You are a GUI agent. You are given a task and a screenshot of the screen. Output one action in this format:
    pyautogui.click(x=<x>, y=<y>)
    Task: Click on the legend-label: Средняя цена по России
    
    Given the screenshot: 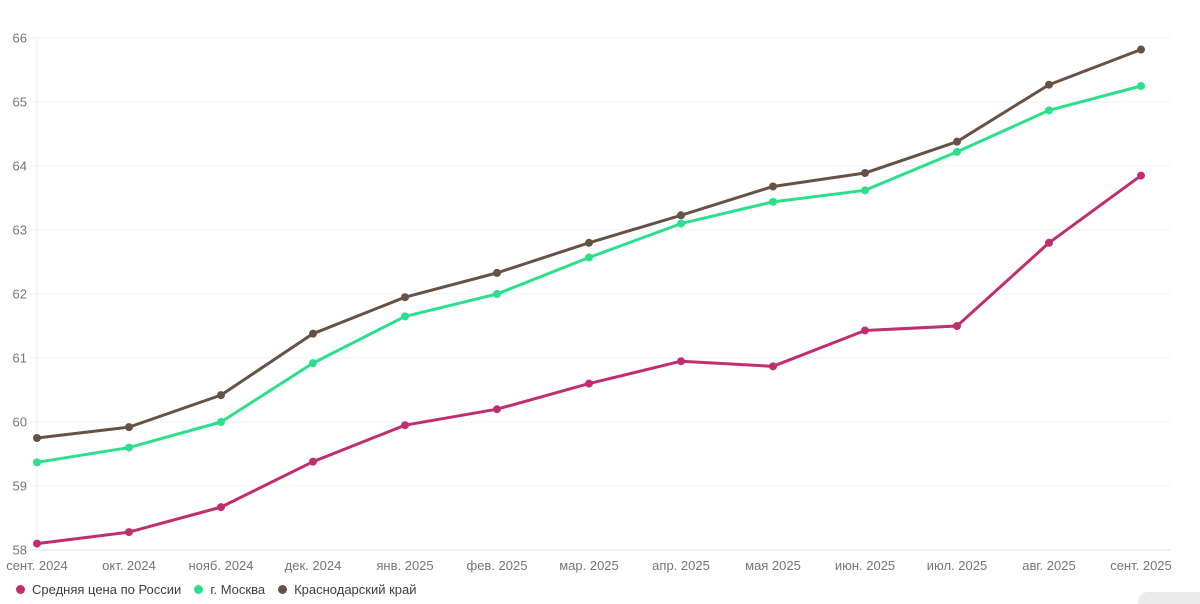 What is the action you would take?
    pyautogui.click(x=107, y=589)
    